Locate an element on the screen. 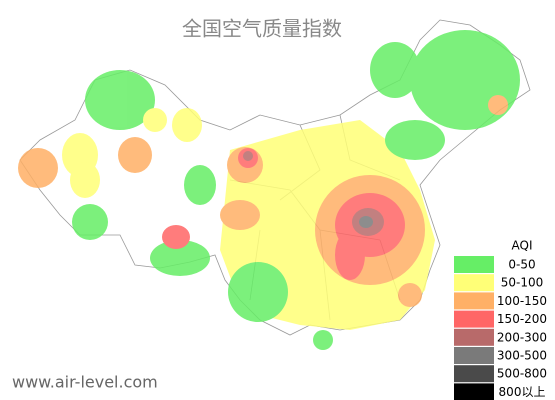  legend-label: 0-50 is located at coordinates (521, 265).